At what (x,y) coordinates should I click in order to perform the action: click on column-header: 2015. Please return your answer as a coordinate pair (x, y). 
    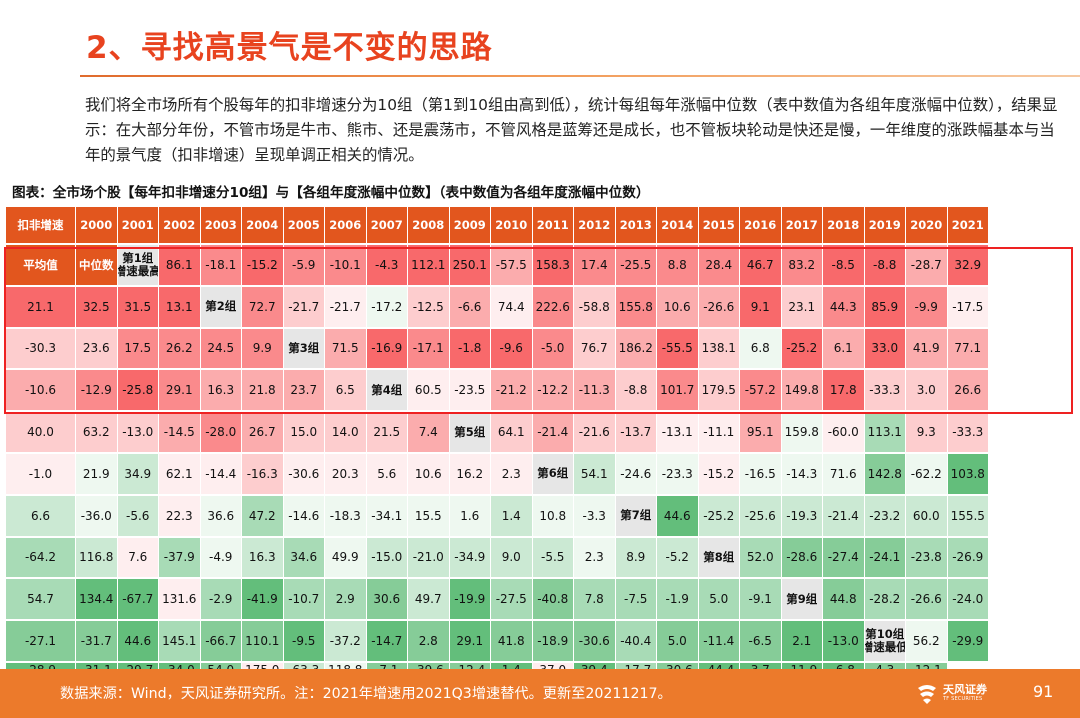
    Looking at the image, I should click on (719, 226).